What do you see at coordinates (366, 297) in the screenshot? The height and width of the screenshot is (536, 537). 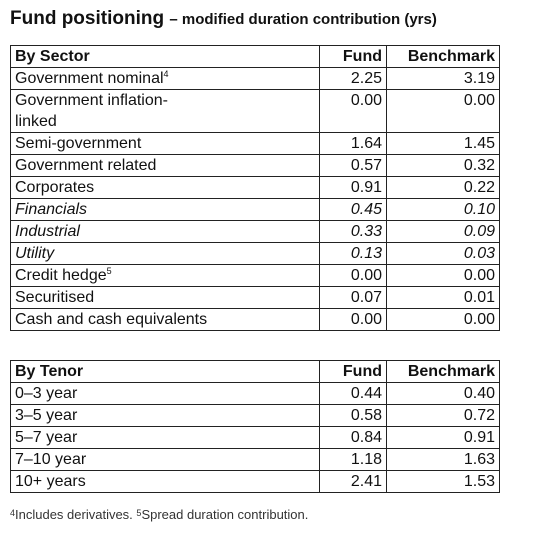 I see `cell-text: 0.07` at bounding box center [366, 297].